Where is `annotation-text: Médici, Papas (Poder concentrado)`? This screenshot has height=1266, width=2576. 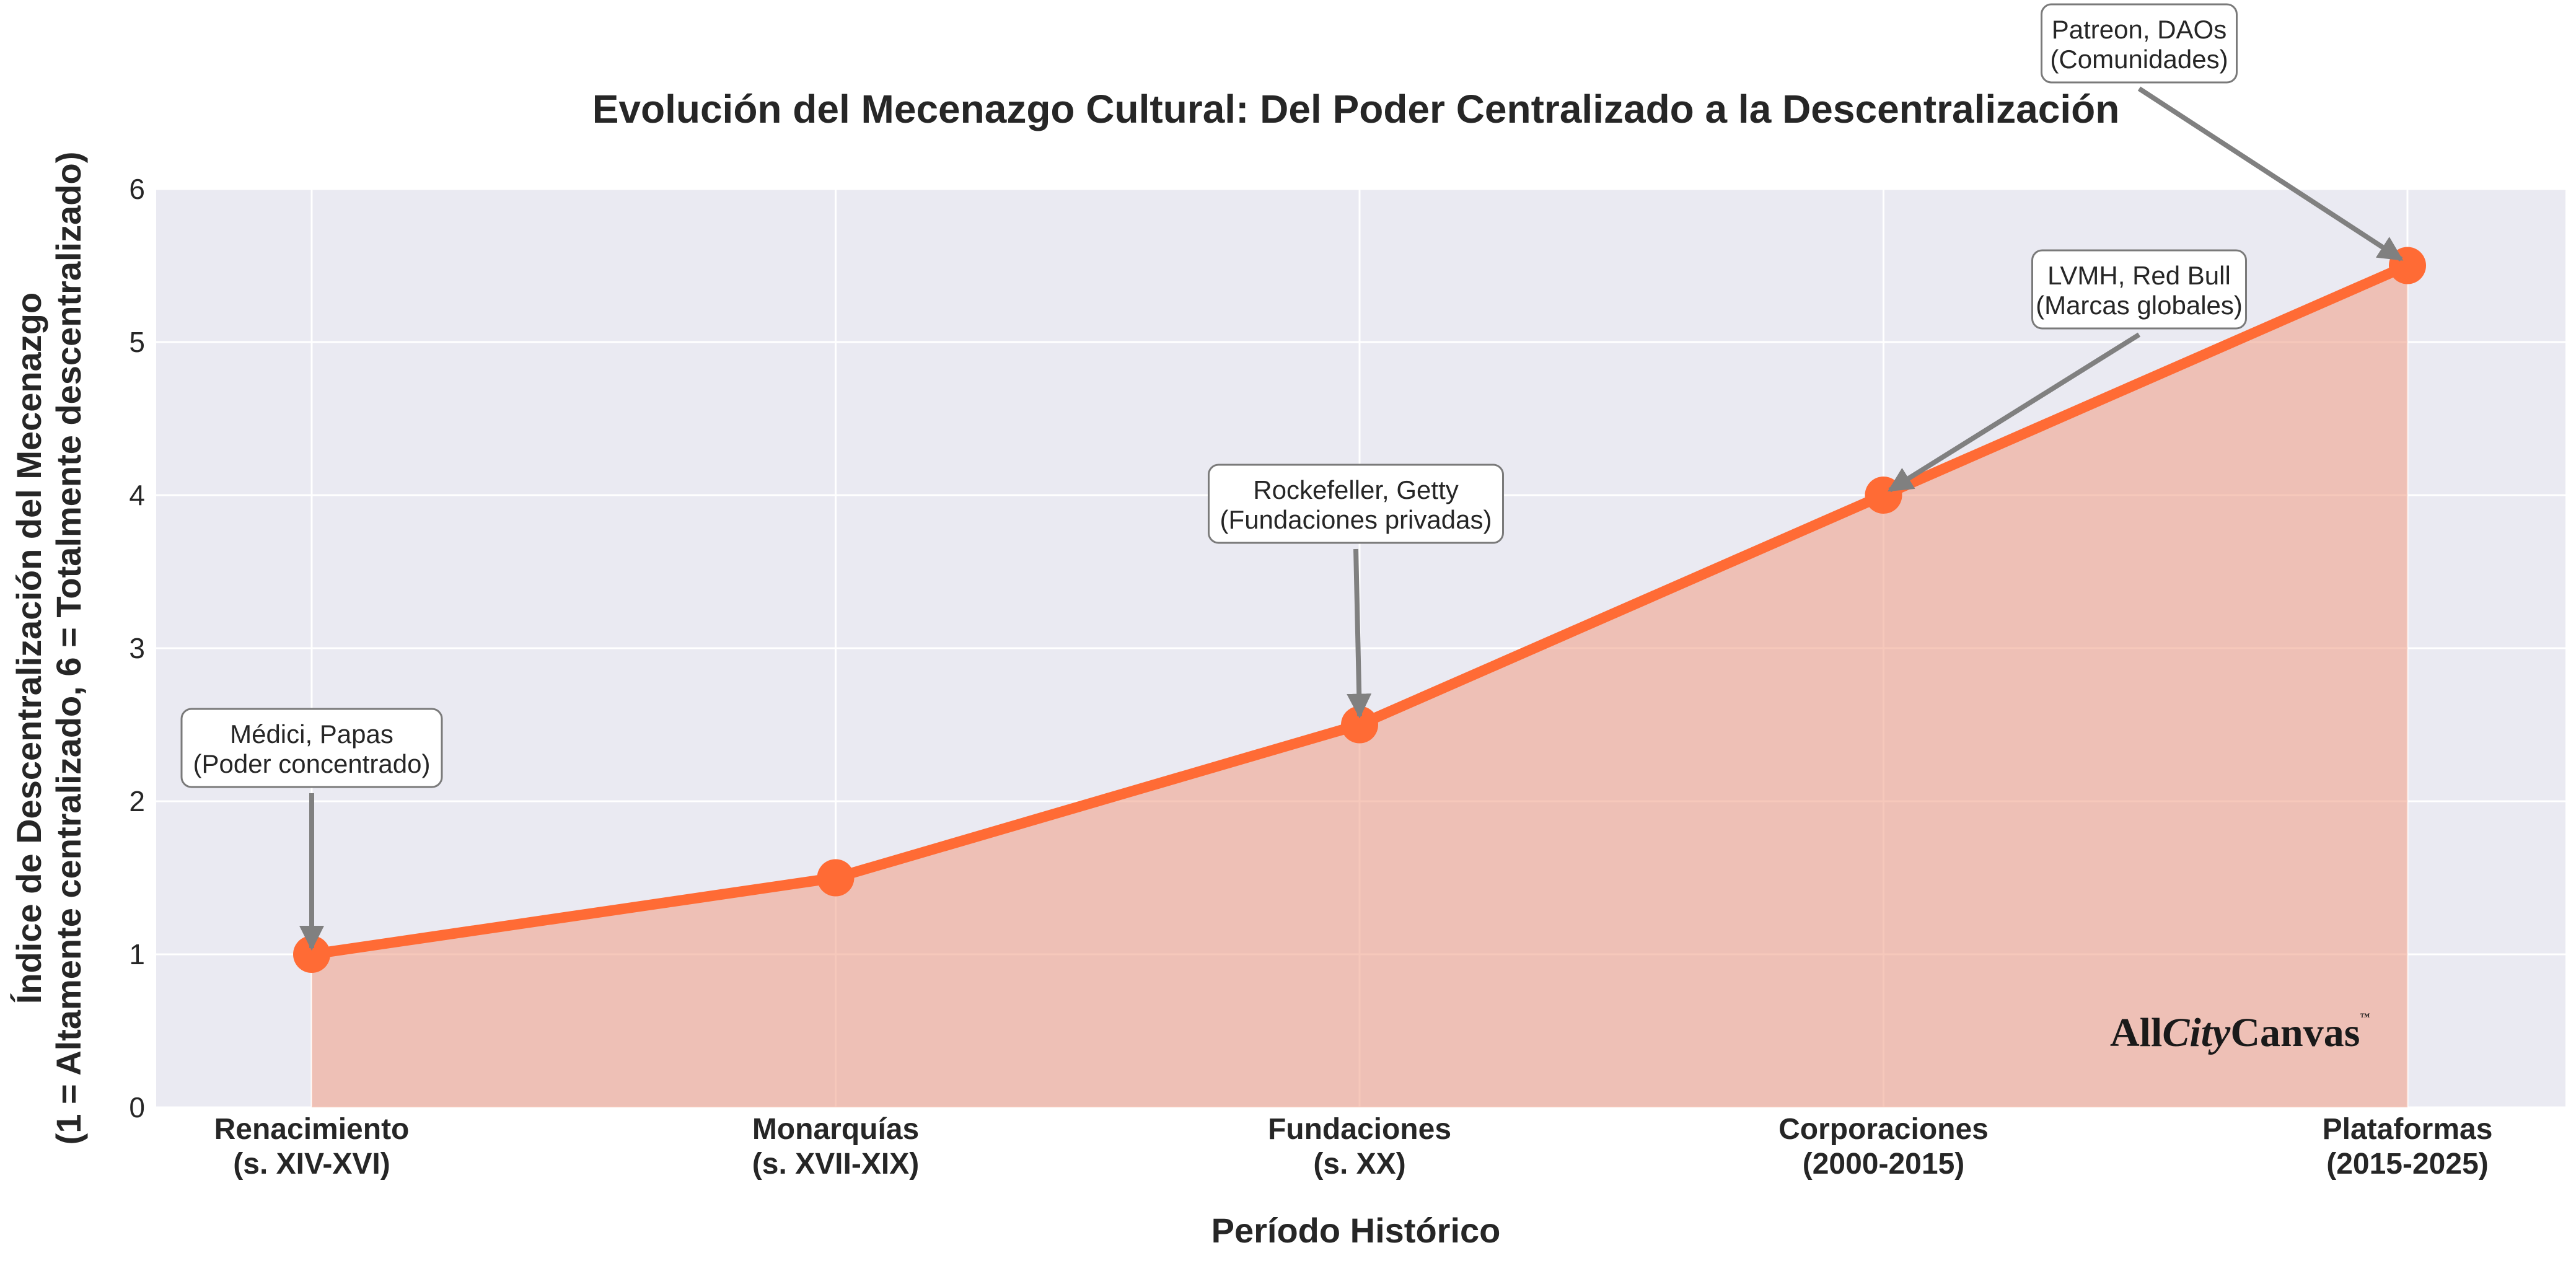 annotation-text: Médici, Papas (Poder concentrado) is located at coordinates (312, 749).